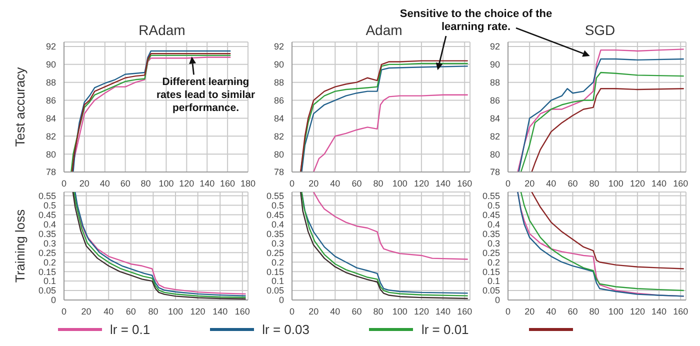  What do you see at coordinates (495, 47) in the screenshot?
I see `y-tick-label: 92` at bounding box center [495, 47].